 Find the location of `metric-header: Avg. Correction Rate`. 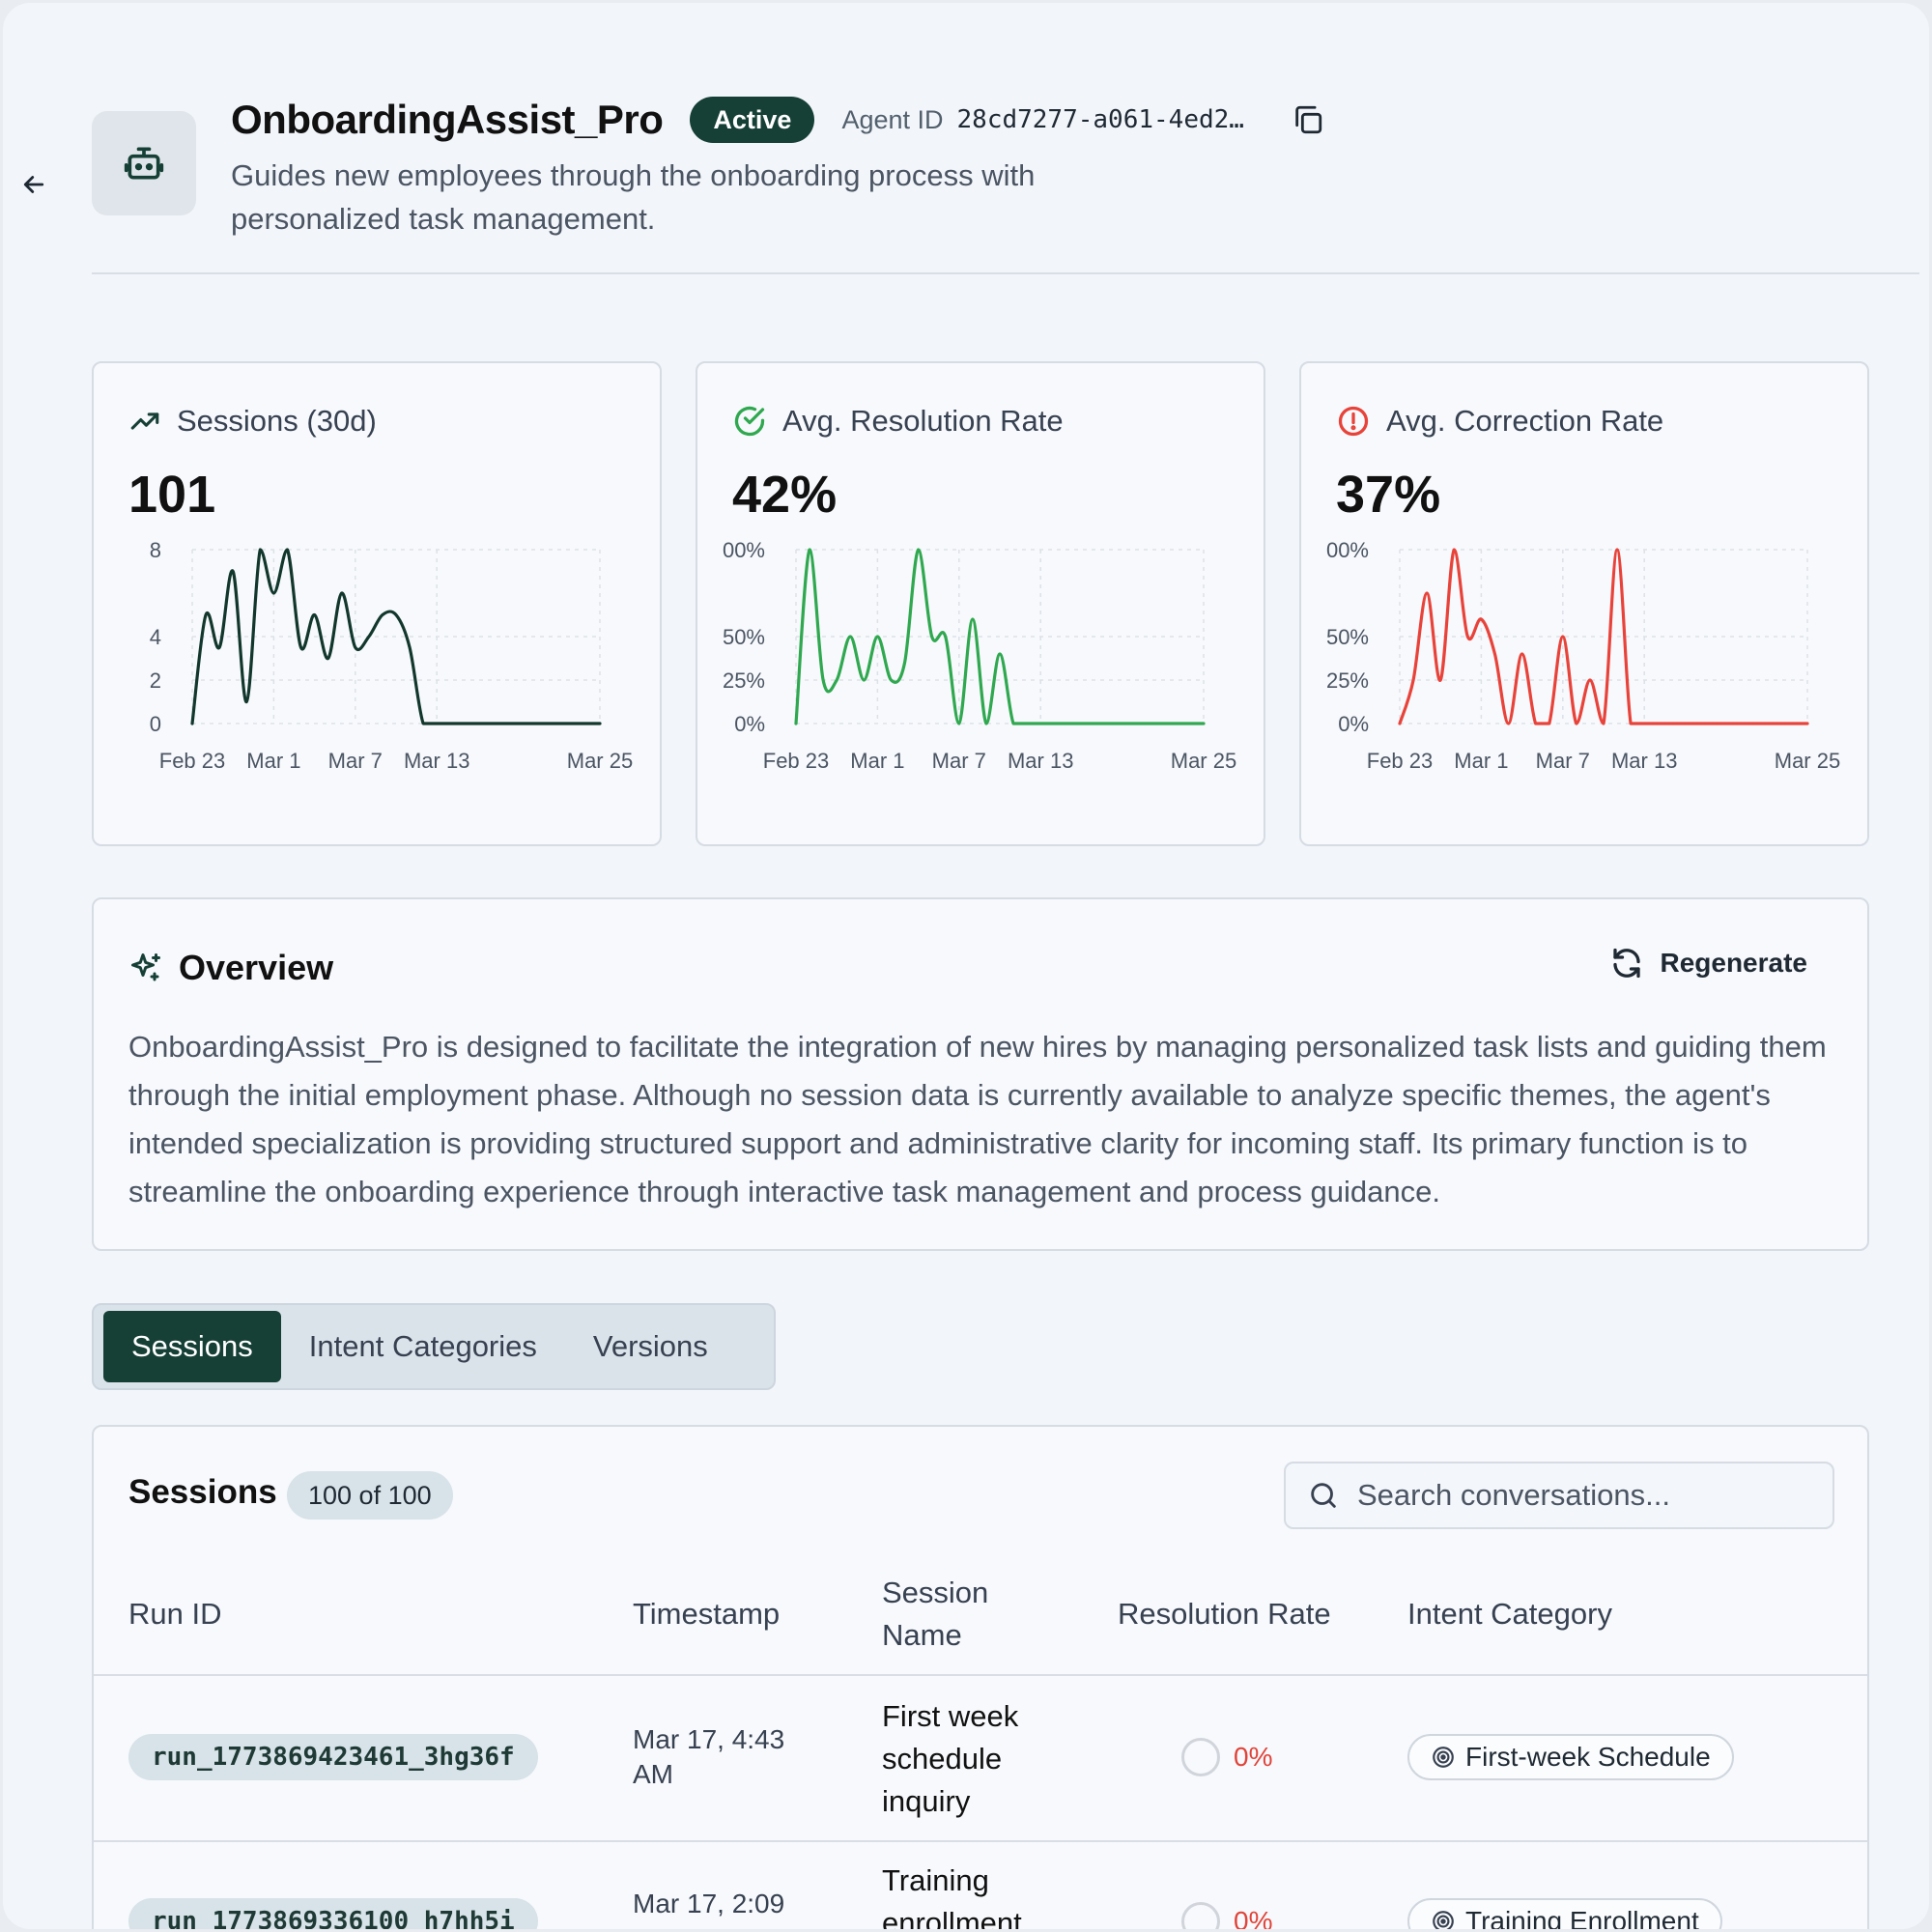

metric-header: Avg. Correction Rate is located at coordinates (1499, 421).